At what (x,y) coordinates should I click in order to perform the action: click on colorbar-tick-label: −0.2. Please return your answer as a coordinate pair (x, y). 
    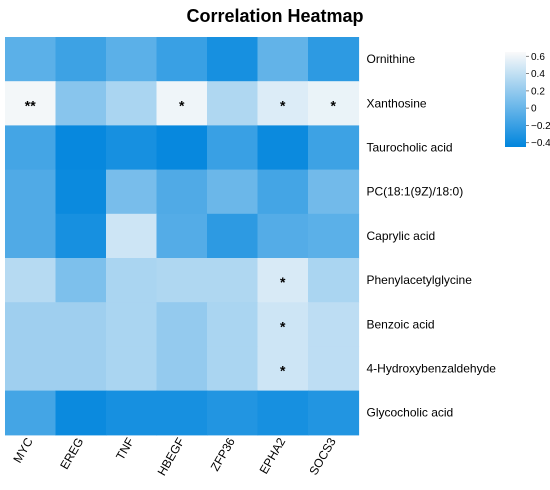
    Looking at the image, I should click on (540, 126).